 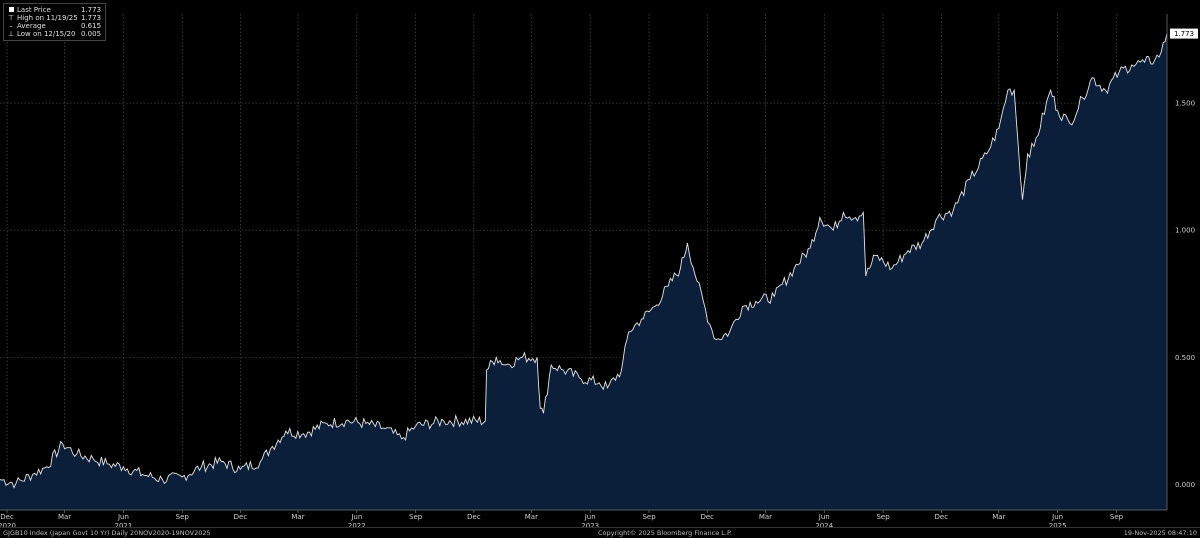 What do you see at coordinates (1185, 231) in the screenshot?
I see `y-tick-label: 1.000` at bounding box center [1185, 231].